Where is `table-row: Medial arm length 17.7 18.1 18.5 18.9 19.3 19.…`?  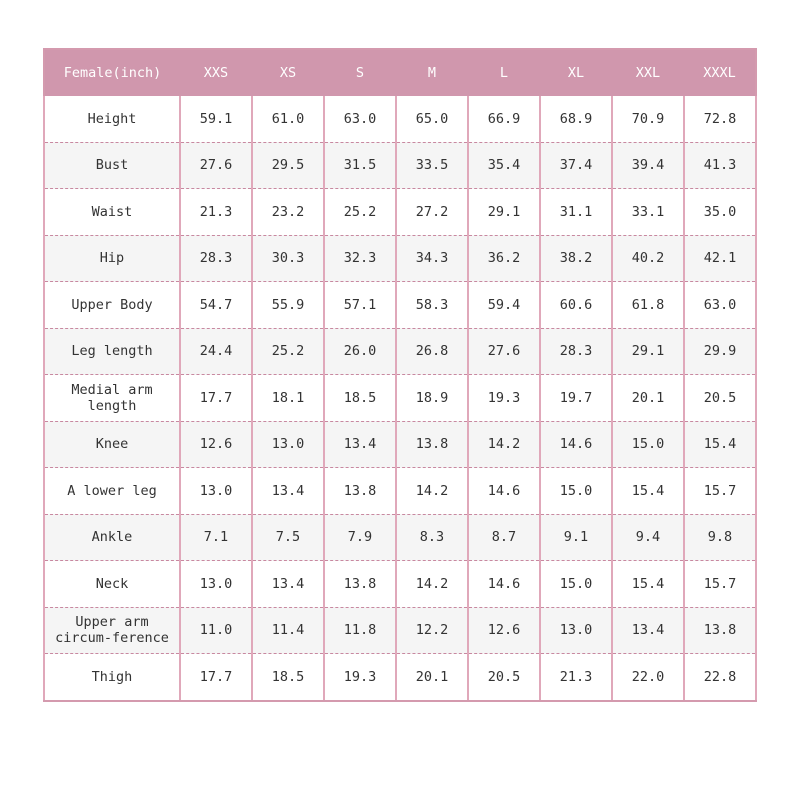
table-row: Medial arm length 17.7 18.1 18.5 18.9 19.3 19.… is located at coordinates (400, 398).